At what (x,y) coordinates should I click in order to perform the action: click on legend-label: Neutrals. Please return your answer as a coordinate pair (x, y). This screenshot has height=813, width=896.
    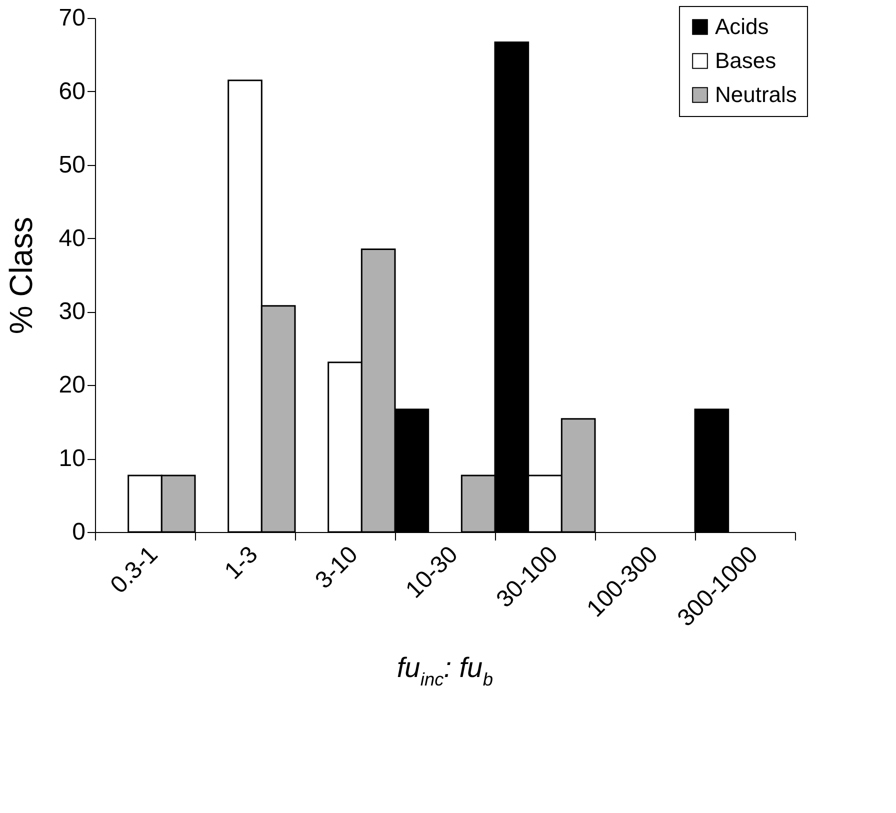
    Looking at the image, I should click on (756, 94).